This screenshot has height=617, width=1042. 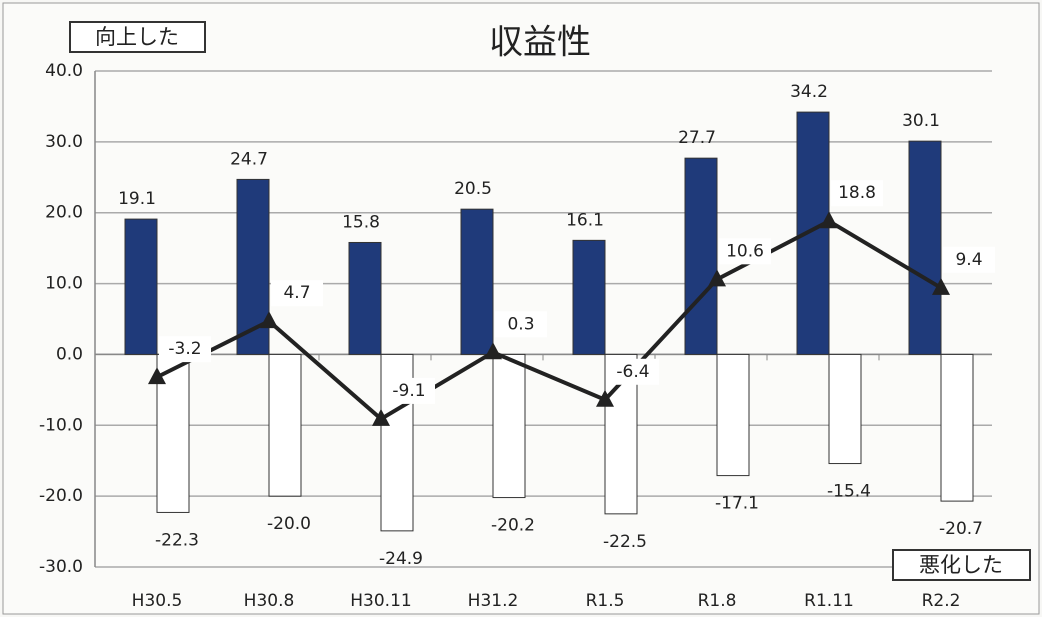 What do you see at coordinates (61, 425) in the screenshot?
I see `y-tick-label: -10.0` at bounding box center [61, 425].